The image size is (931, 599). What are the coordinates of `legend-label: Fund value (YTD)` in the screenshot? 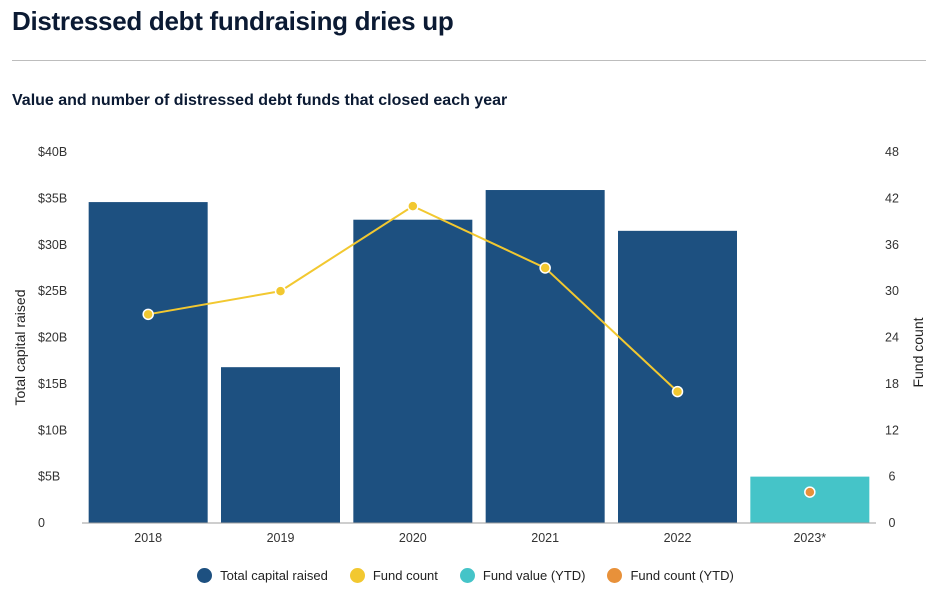 It's located at (534, 575).